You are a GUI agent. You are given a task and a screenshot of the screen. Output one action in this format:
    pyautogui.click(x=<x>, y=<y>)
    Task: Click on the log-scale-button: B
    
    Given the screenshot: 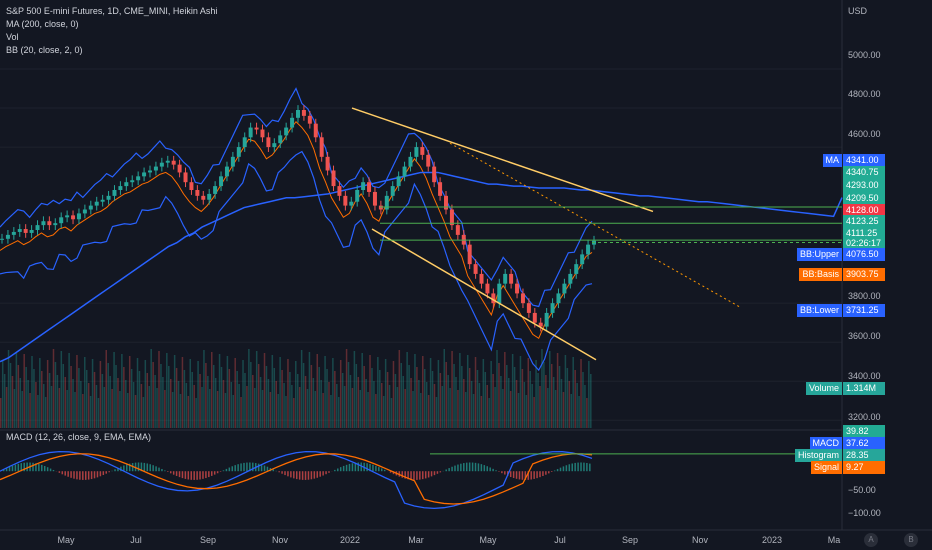 What is the action you would take?
    pyautogui.click(x=911, y=540)
    